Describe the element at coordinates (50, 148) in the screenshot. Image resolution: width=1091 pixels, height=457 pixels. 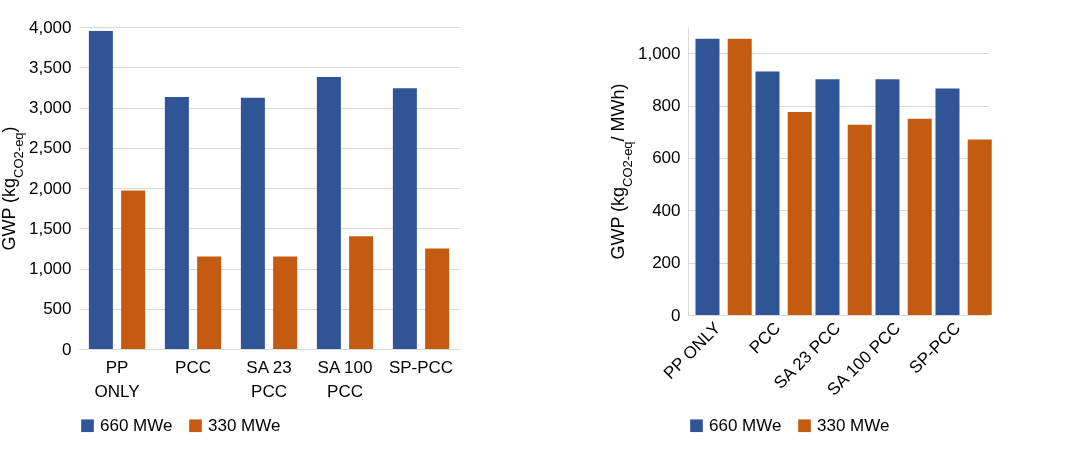
I see `y-tick-label: 2,500` at that location.